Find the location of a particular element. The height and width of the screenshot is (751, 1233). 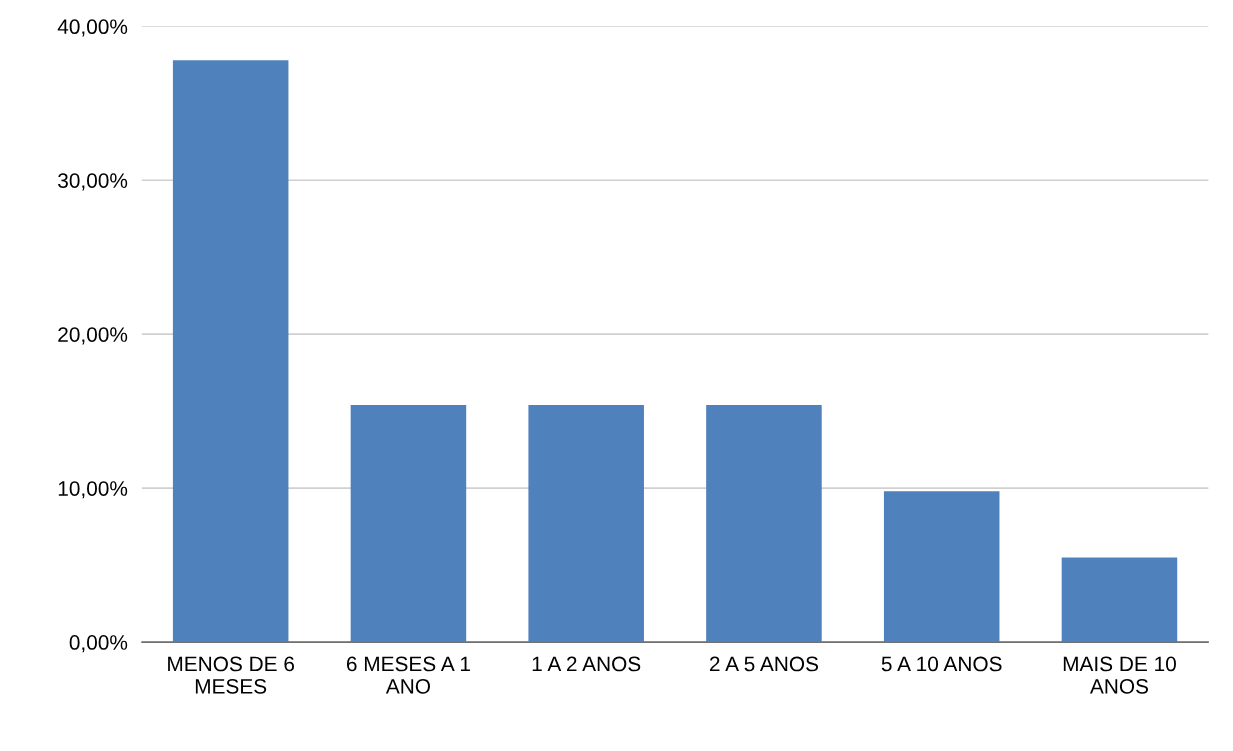

y-tick-label: 0,00% is located at coordinates (98, 644).